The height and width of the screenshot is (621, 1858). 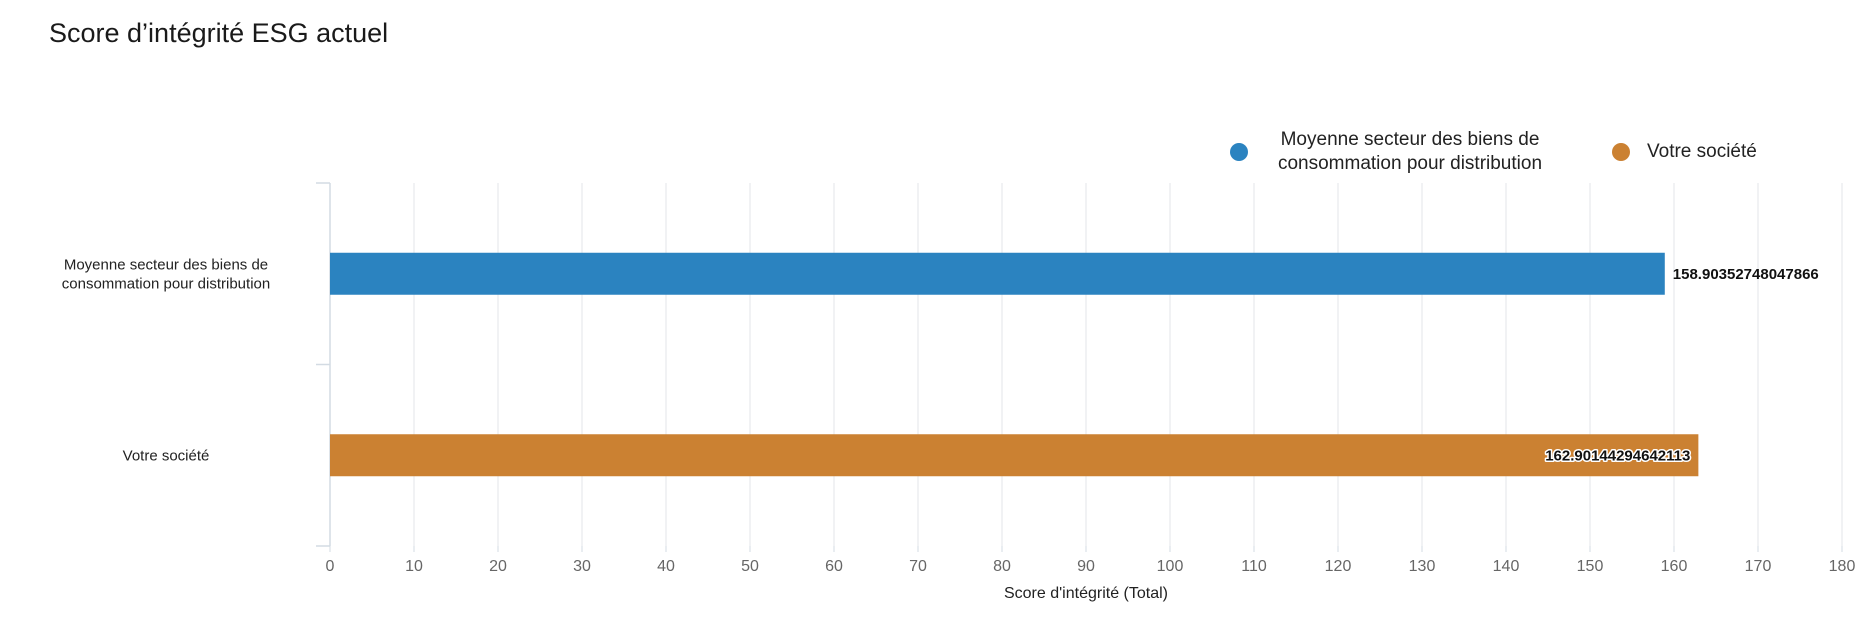 What do you see at coordinates (1170, 566) in the screenshot?
I see `x-tick-label: 100` at bounding box center [1170, 566].